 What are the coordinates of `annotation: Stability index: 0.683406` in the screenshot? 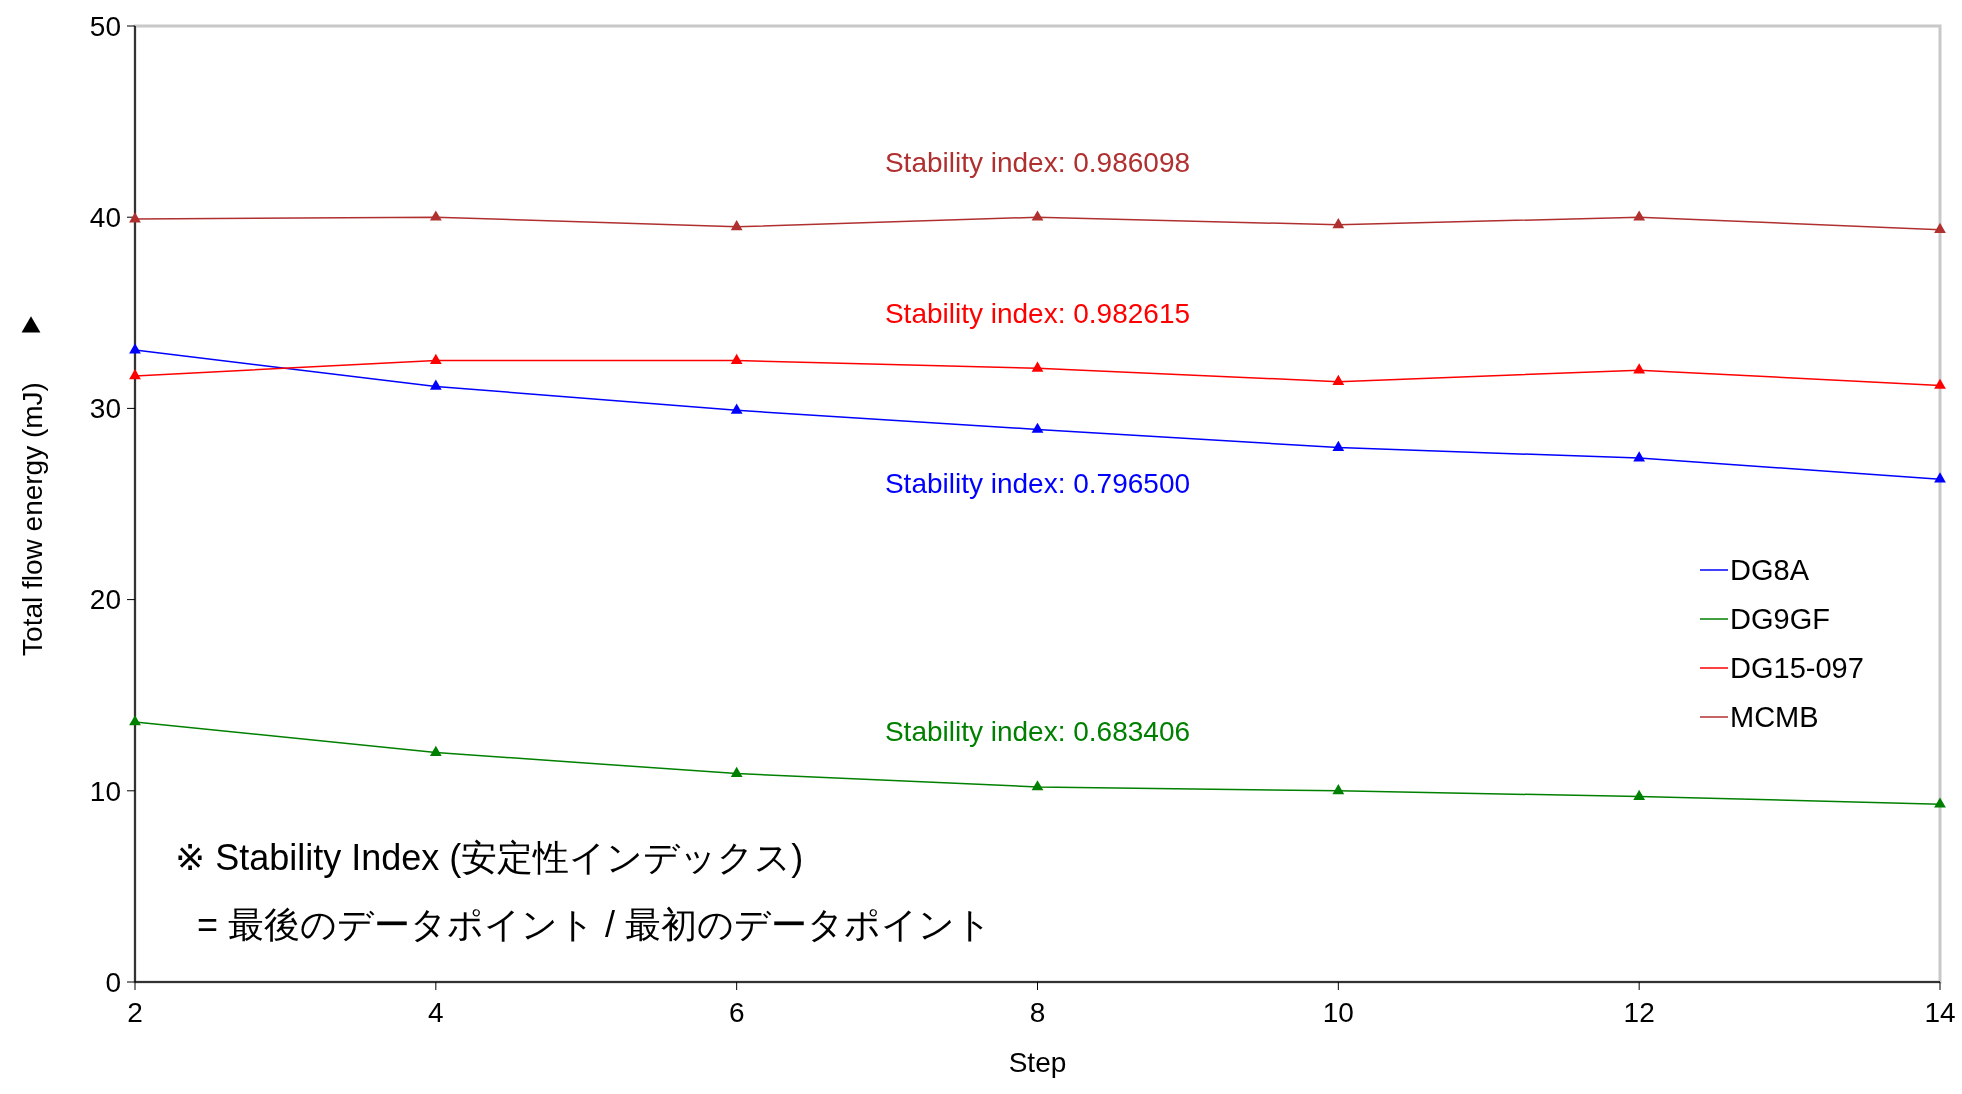 It's located at (1037, 732).